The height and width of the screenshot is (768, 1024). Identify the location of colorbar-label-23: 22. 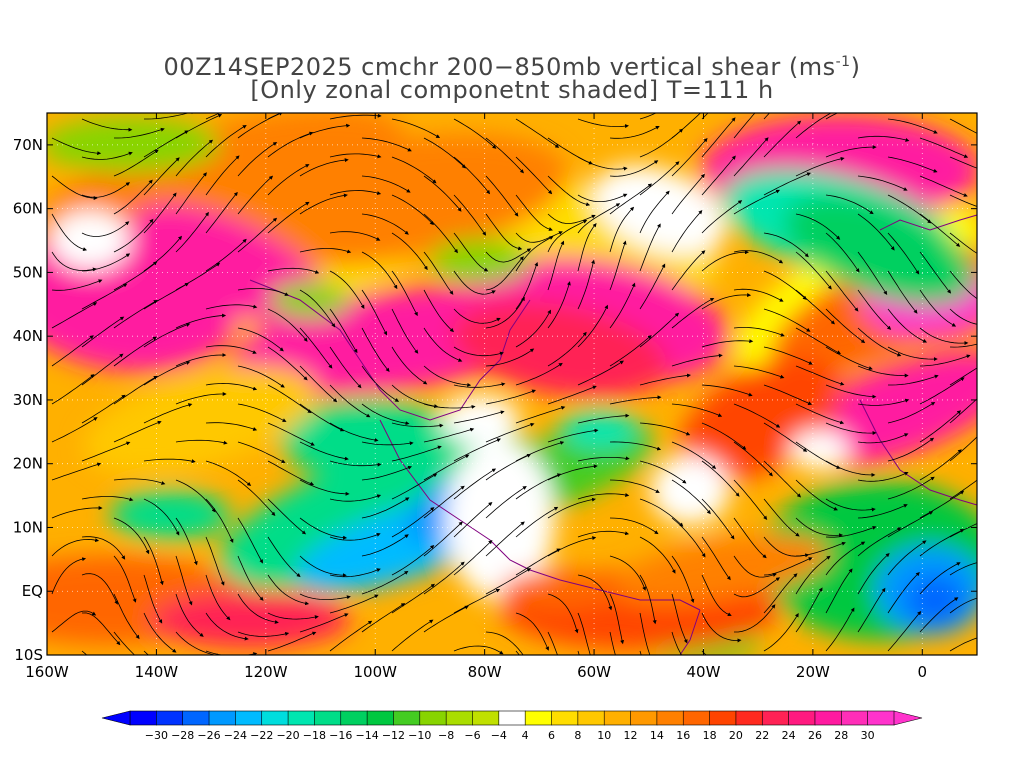
(762, 735).